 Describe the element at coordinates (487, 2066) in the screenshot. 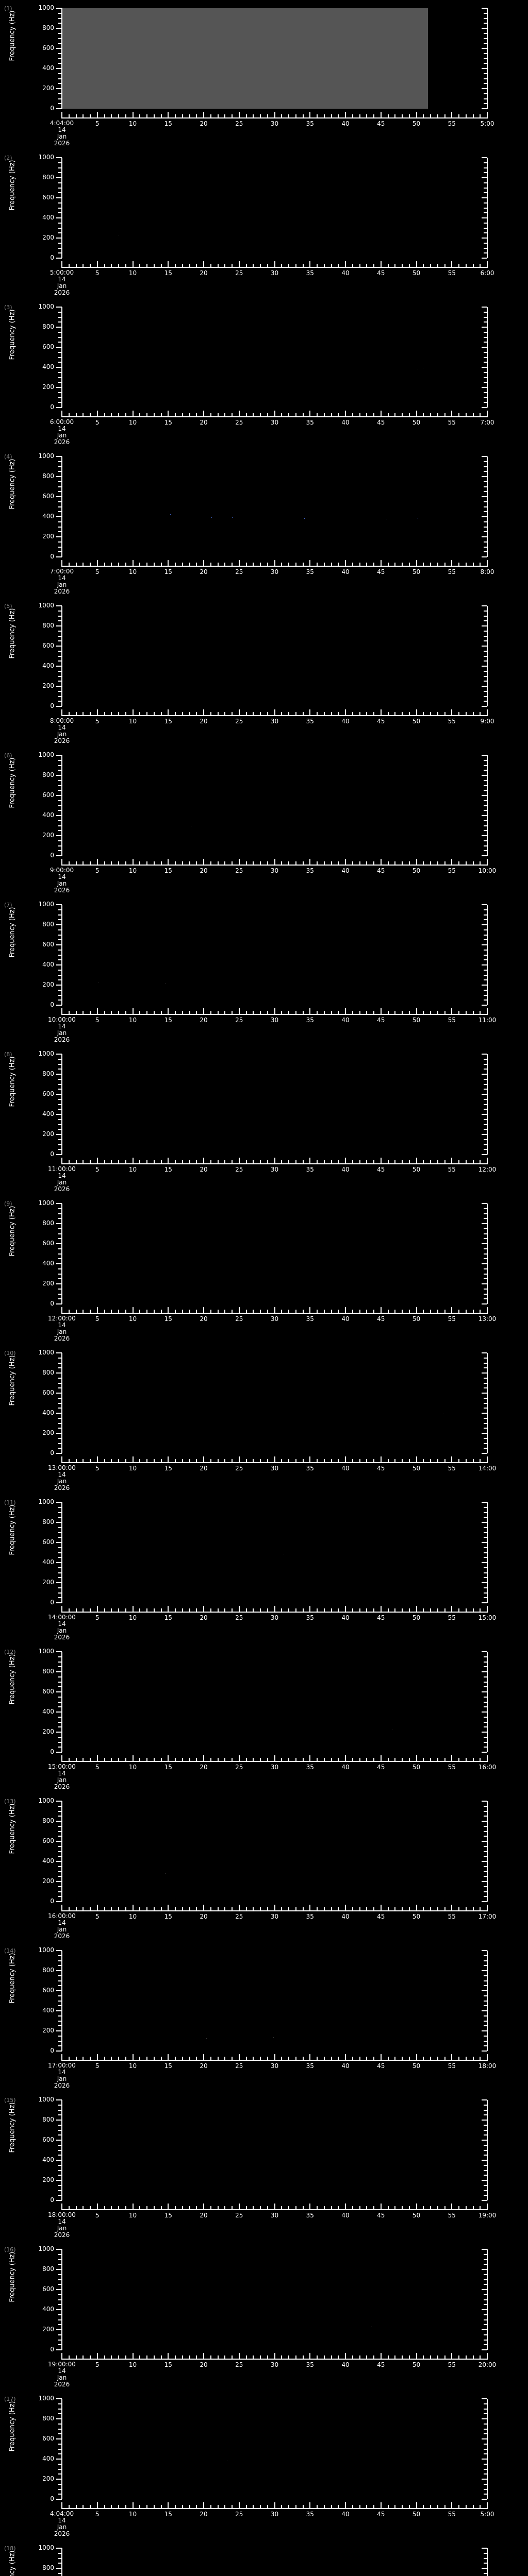

I see `x-axis-end-label: 18:00` at that location.